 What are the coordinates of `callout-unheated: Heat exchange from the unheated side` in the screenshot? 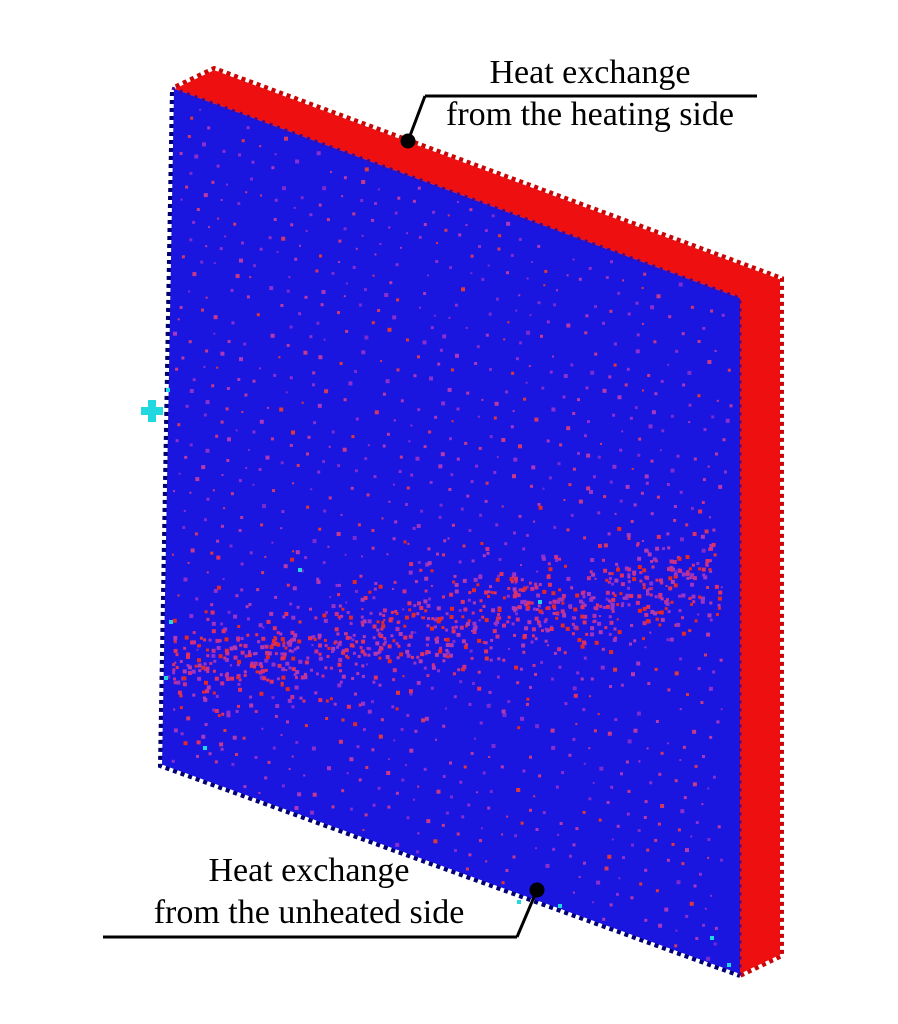 It's located at (309, 892).